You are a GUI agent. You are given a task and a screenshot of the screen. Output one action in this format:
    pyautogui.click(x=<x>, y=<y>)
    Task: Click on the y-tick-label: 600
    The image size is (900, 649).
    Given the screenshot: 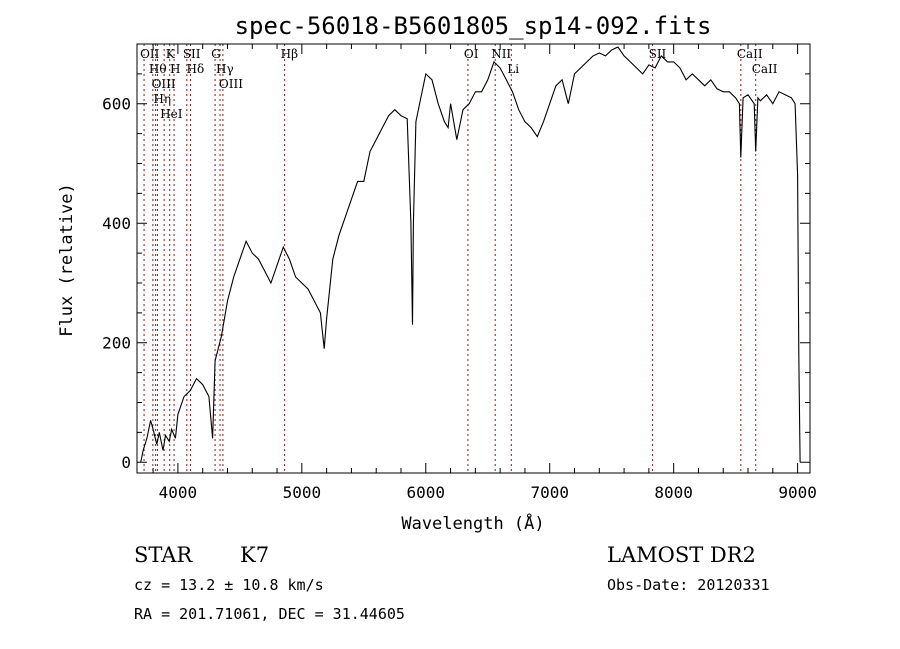 What is the action you would take?
    pyautogui.click(x=116, y=104)
    